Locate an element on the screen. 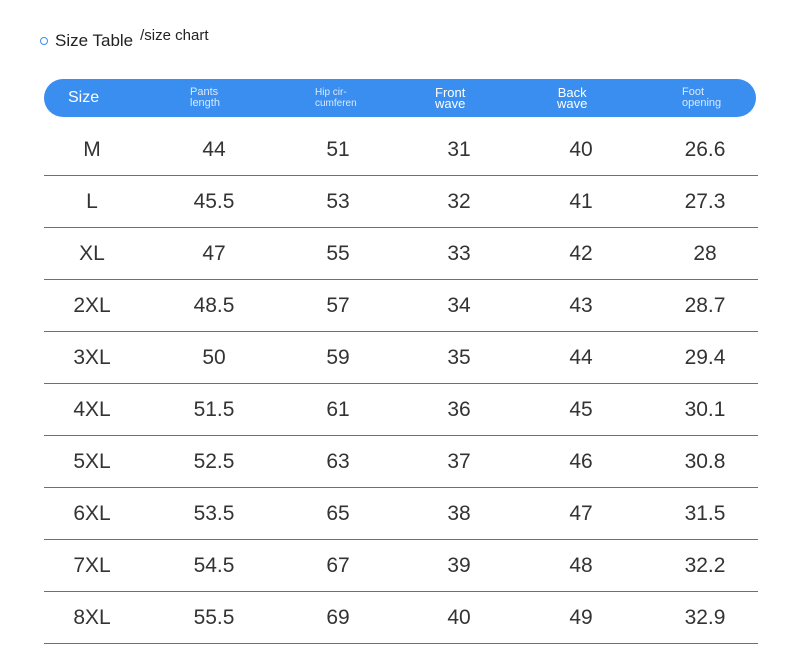  header-hip: Hip cir- cumferen is located at coordinates (336, 98).